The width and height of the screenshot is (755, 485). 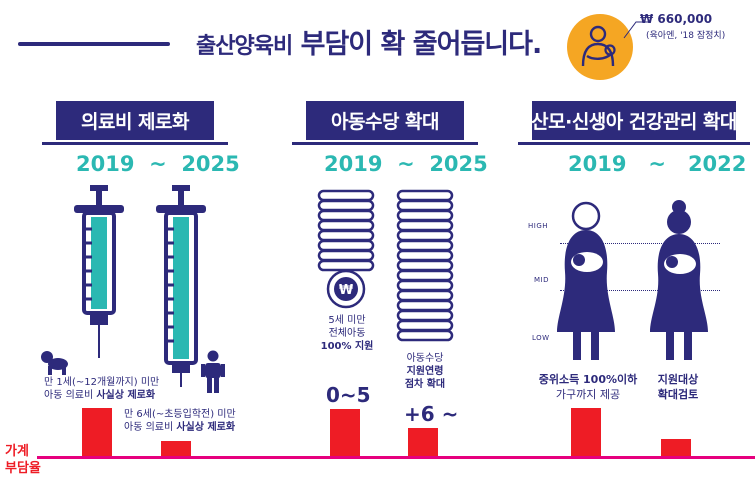 What do you see at coordinates (396, 457) in the screenshot?
I see `baseline` at bounding box center [396, 457].